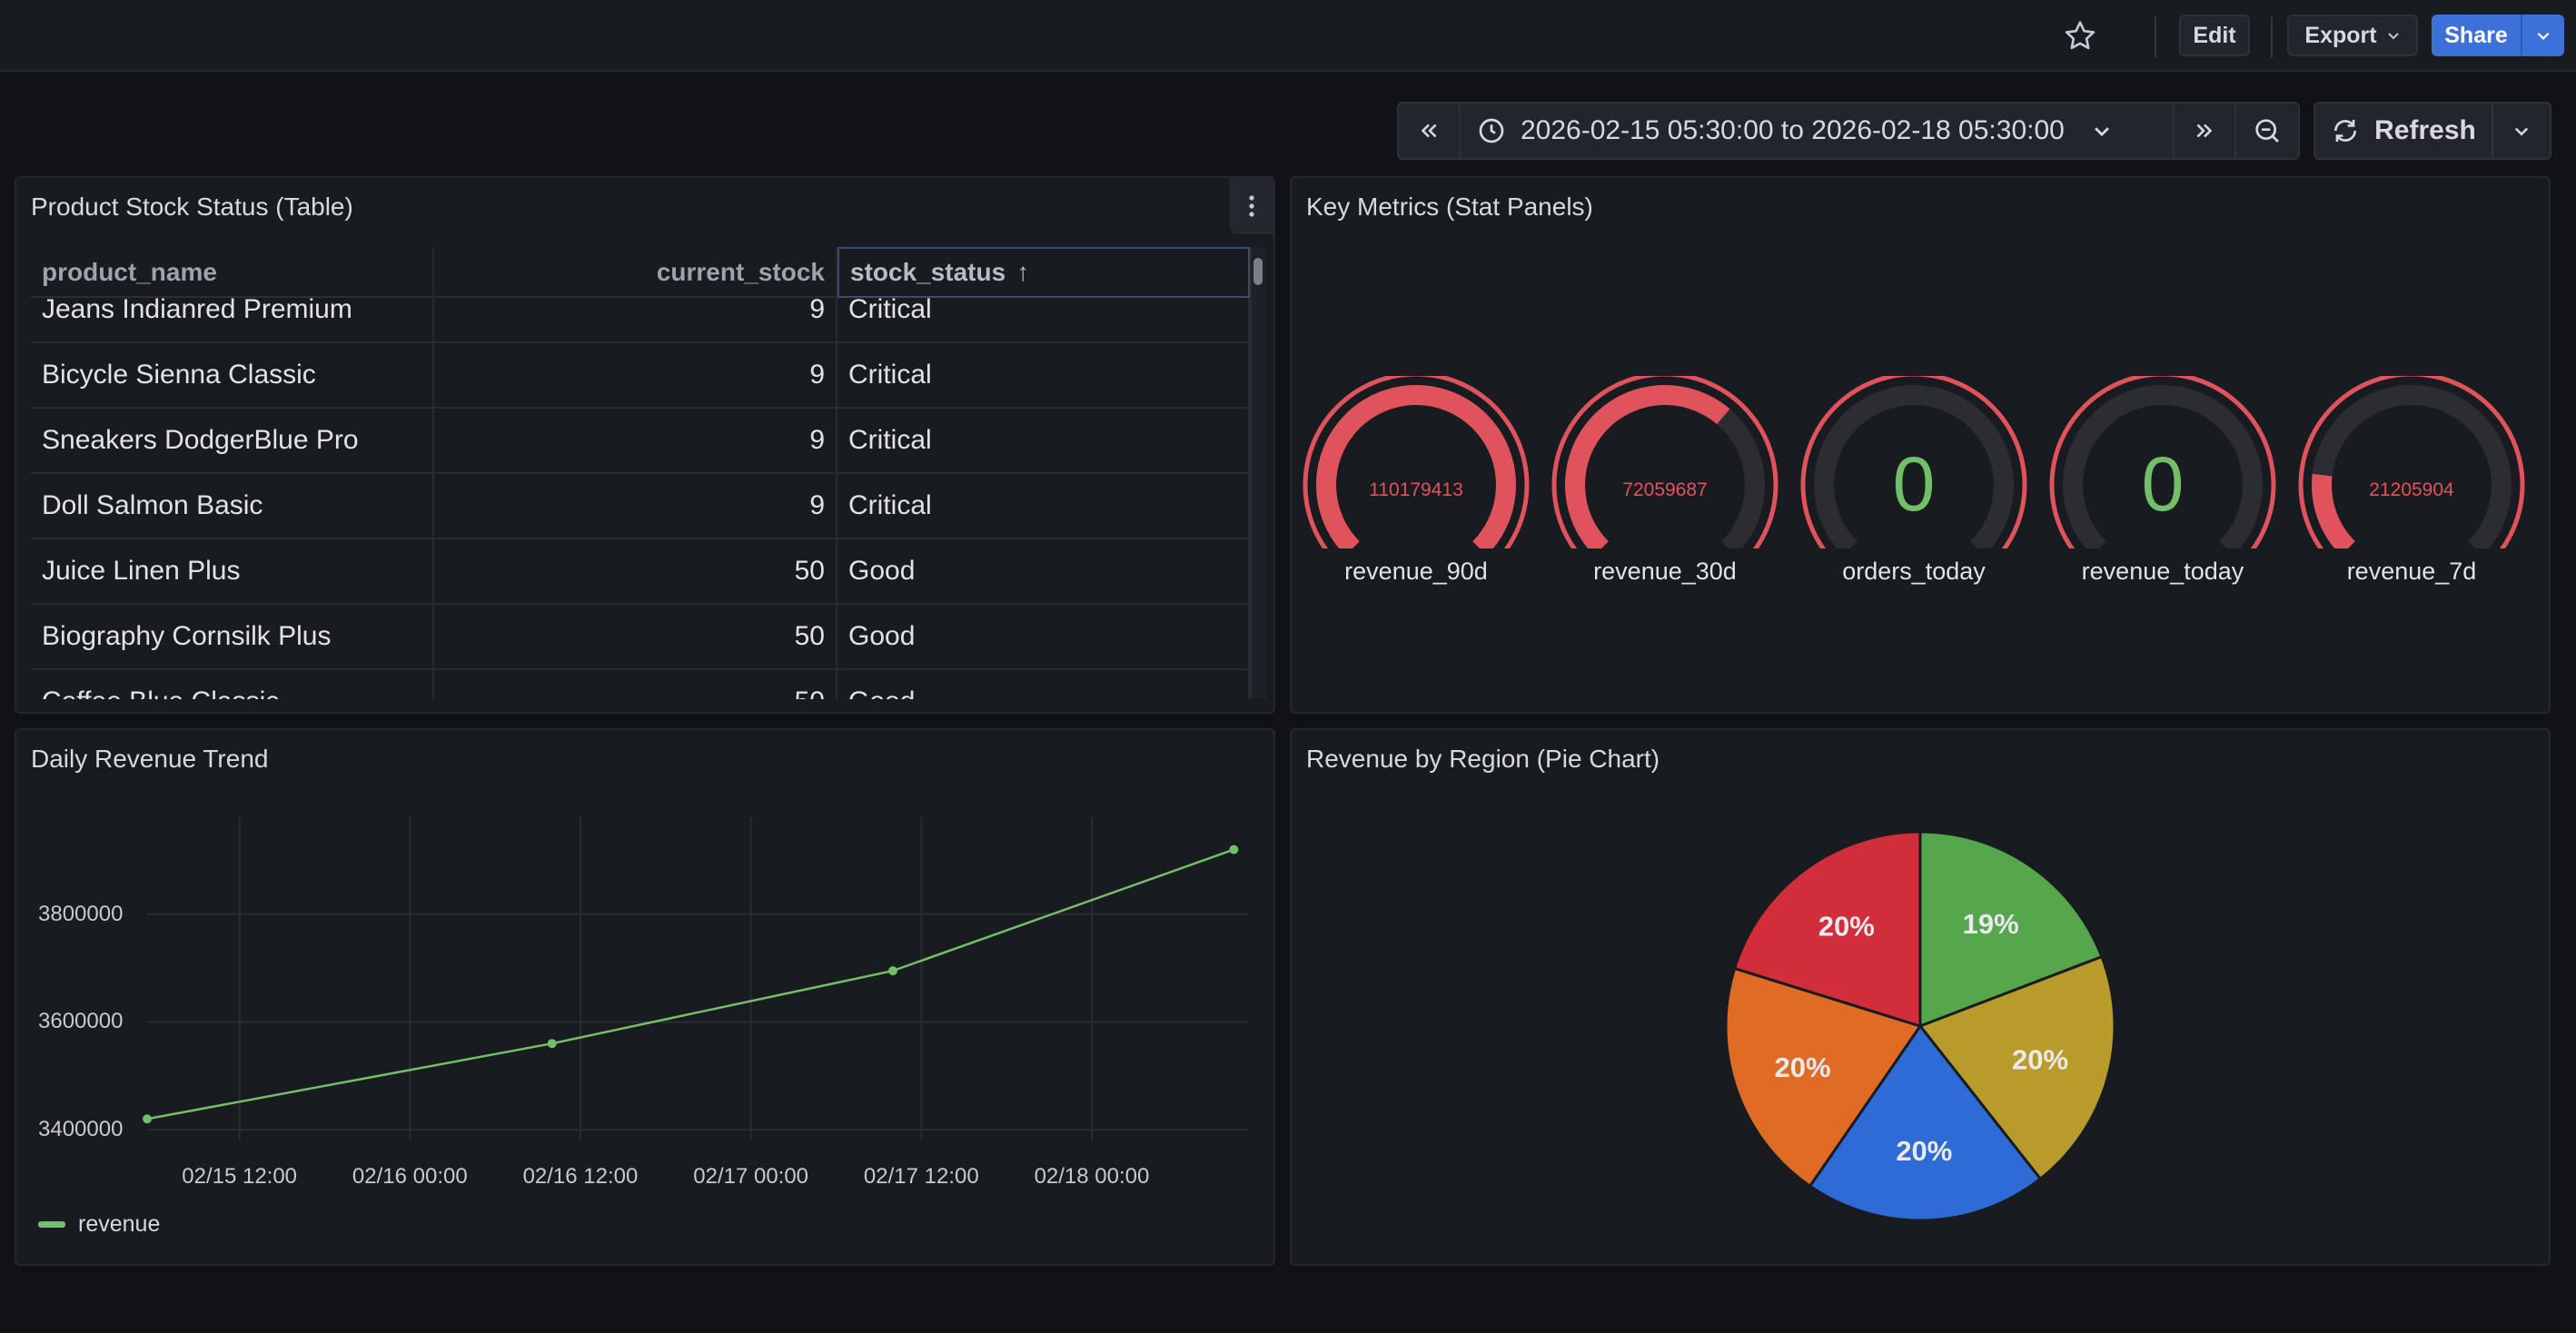  I want to click on gauge-threshold-ring, so click(2162, 462).